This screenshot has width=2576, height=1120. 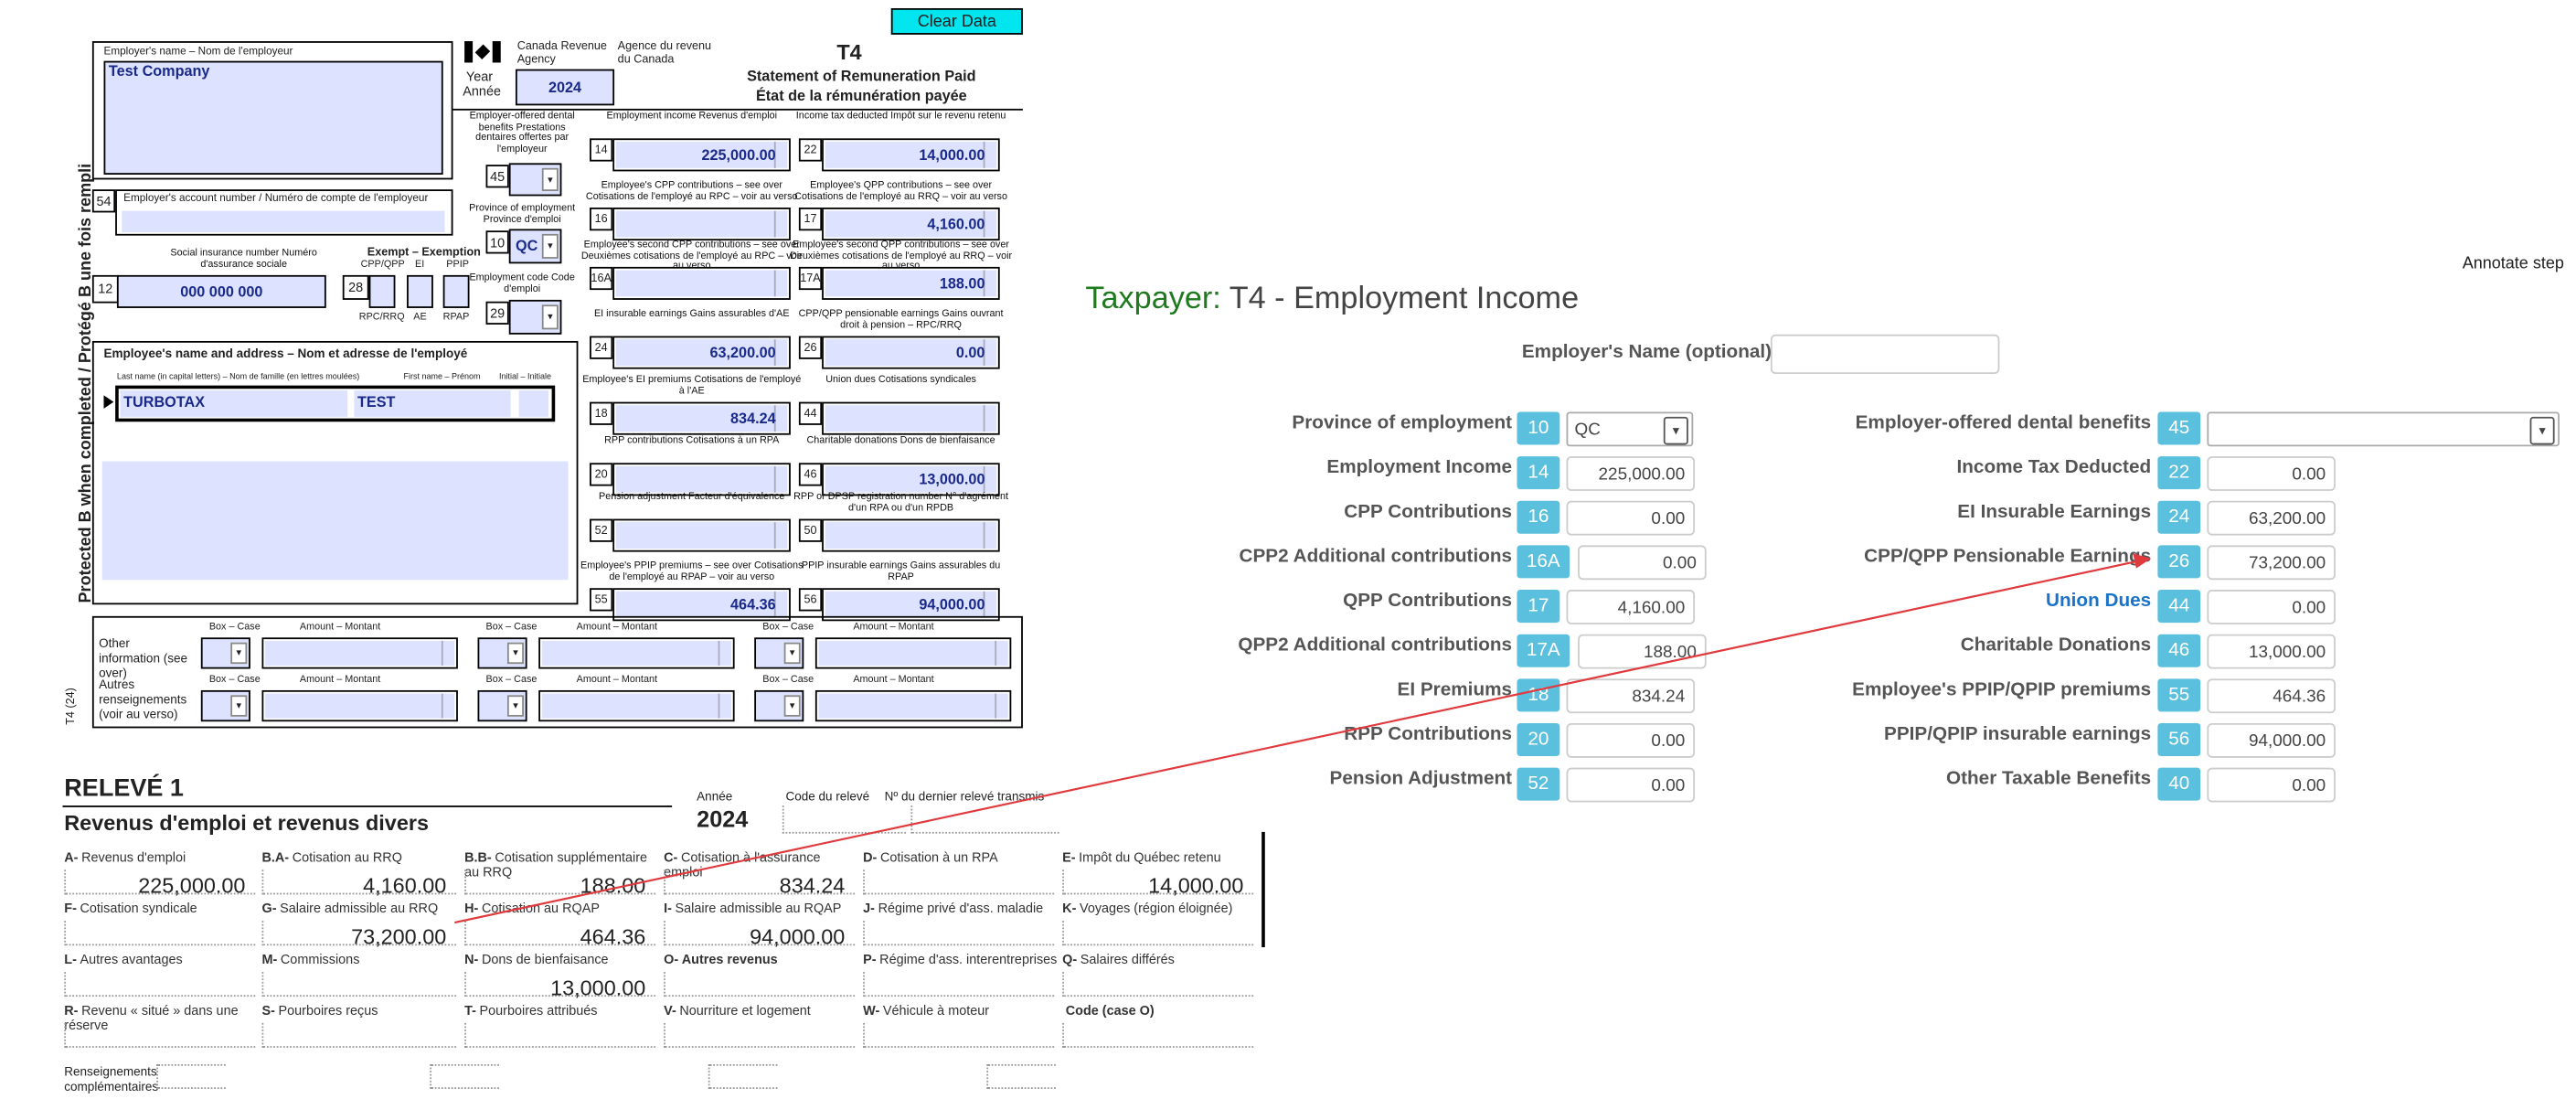 What do you see at coordinates (844, 819) in the screenshot?
I see `code-releve-field` at bounding box center [844, 819].